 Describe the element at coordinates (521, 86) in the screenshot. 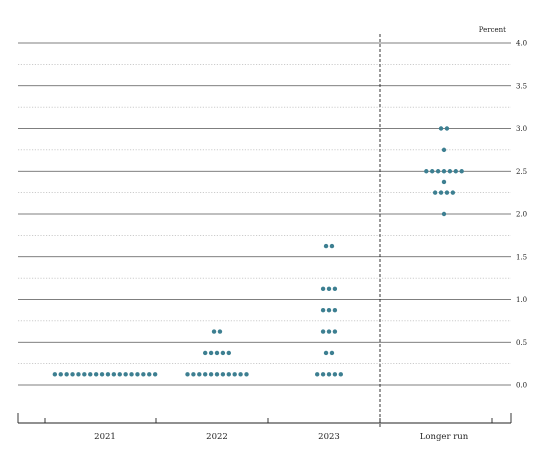

I see `y-tick-label: 3.5` at that location.